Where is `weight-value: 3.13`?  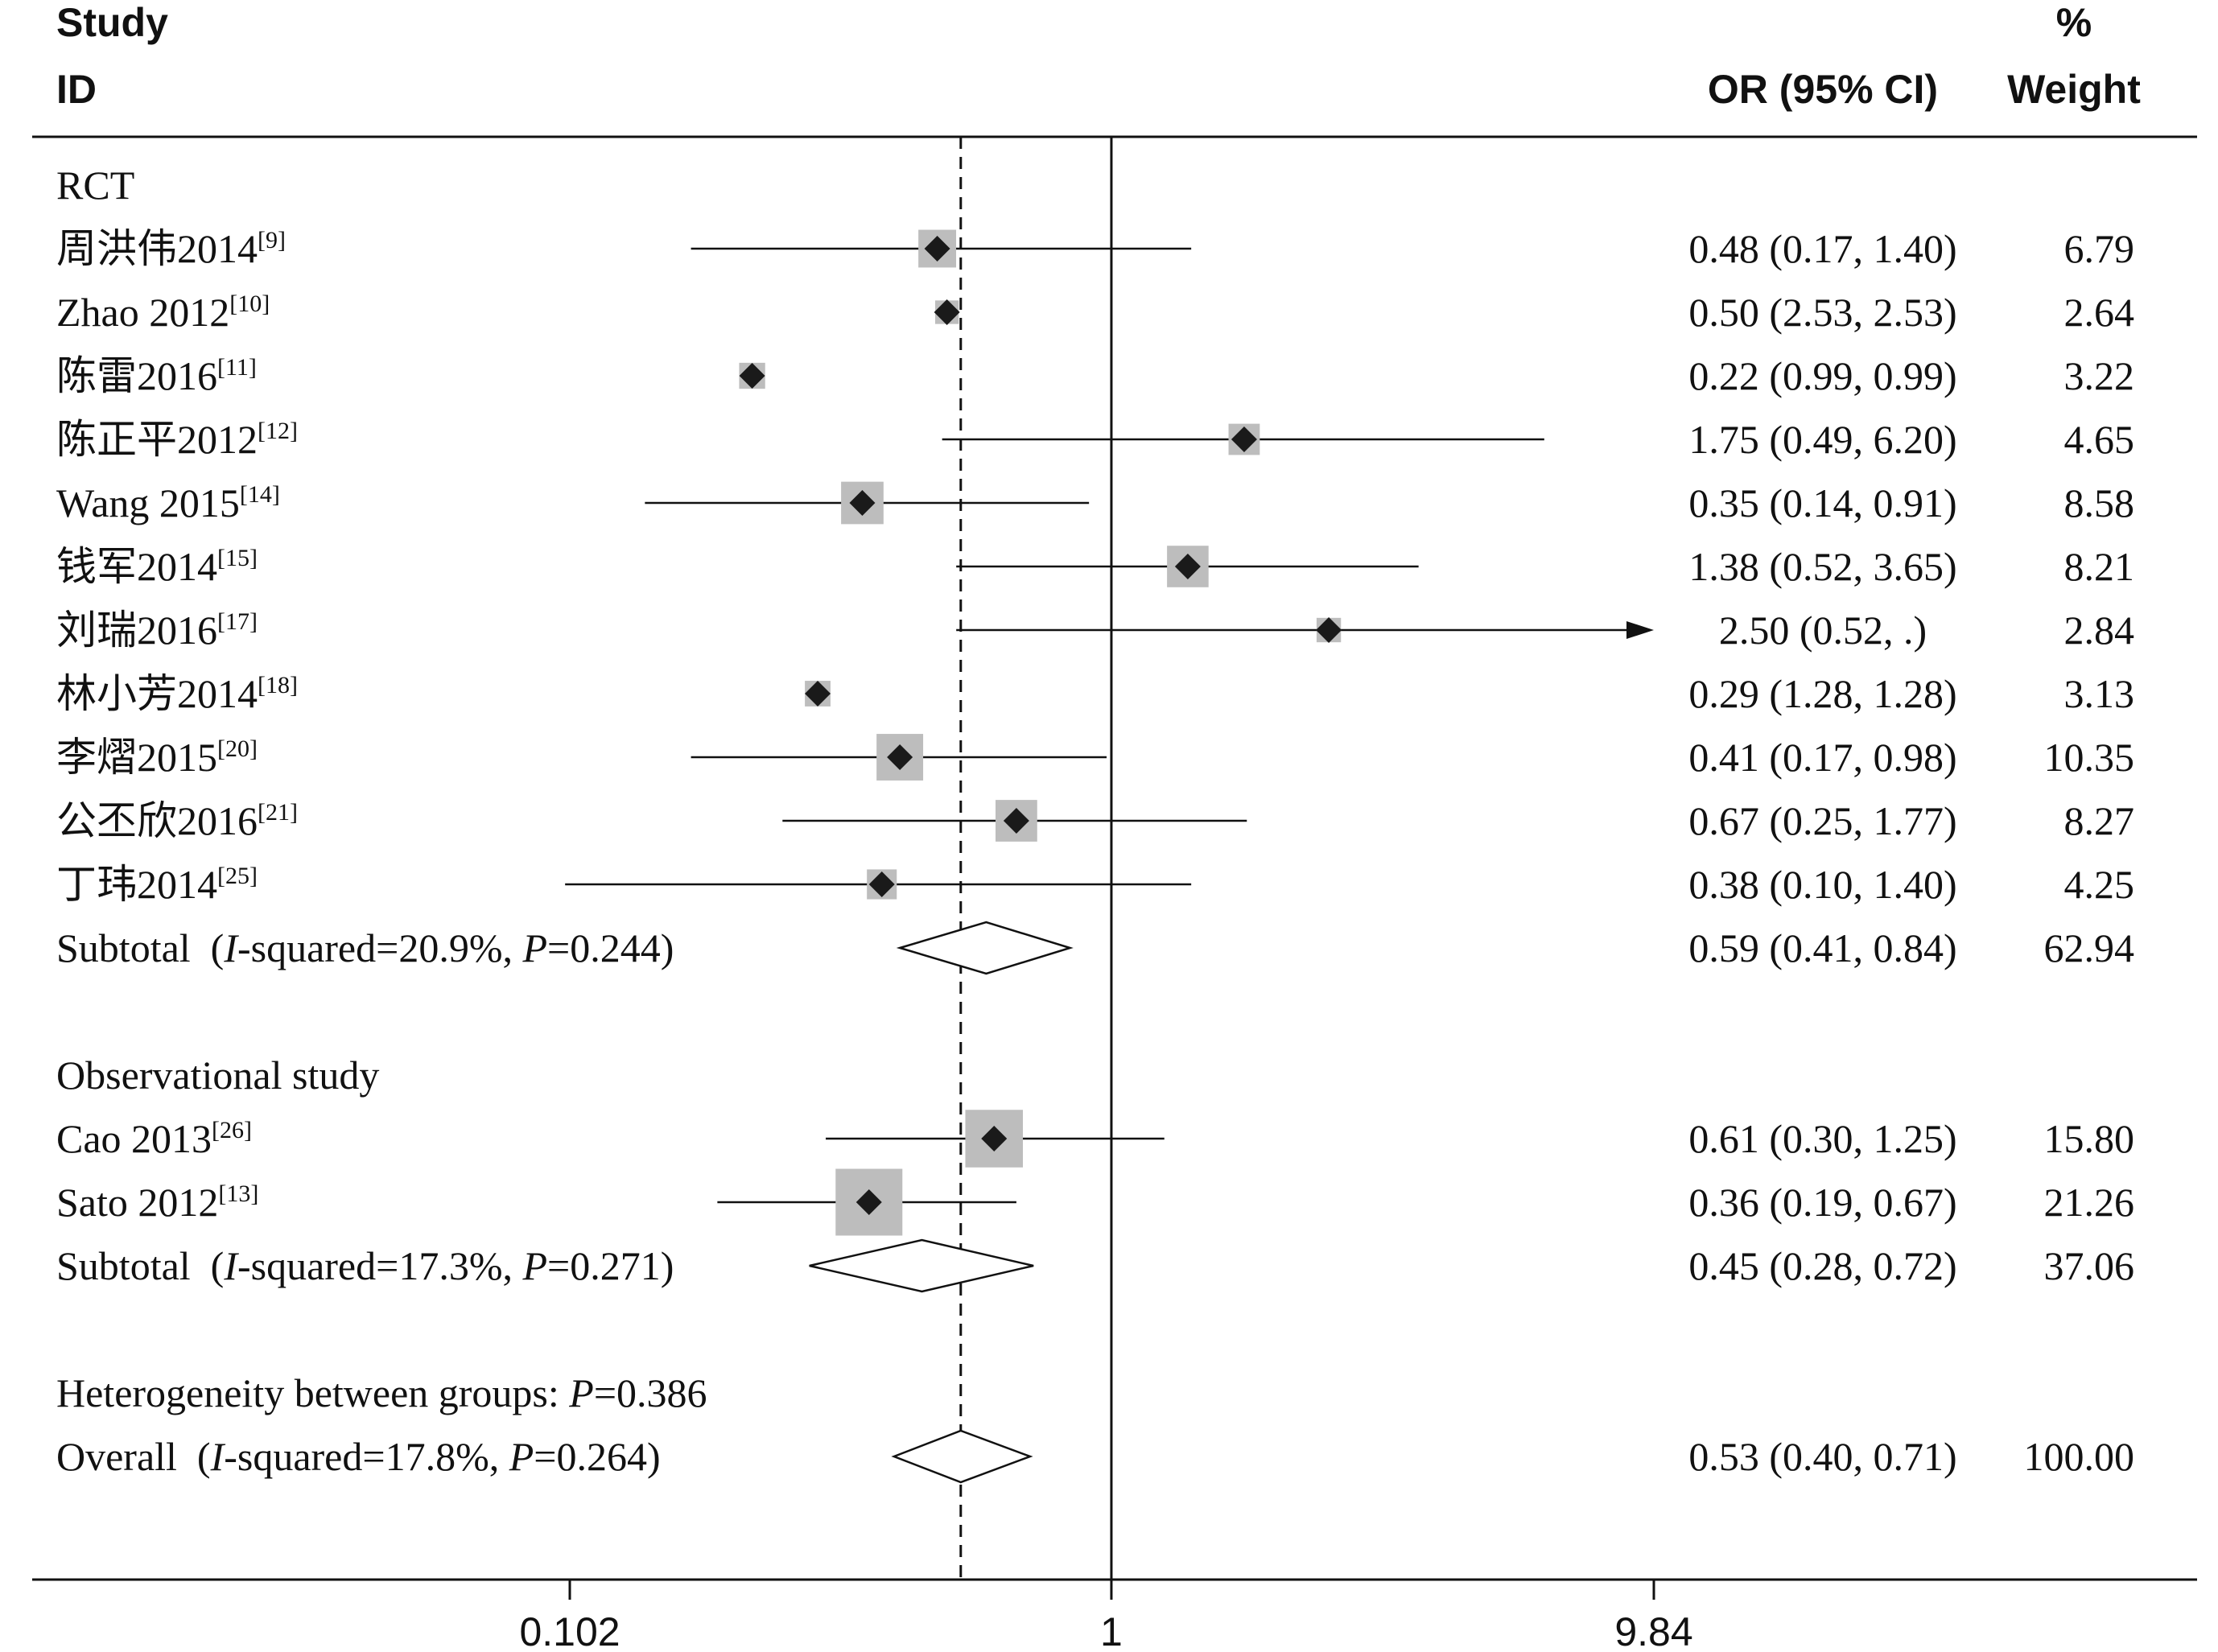 weight-value: 3.13 is located at coordinates (2099, 693).